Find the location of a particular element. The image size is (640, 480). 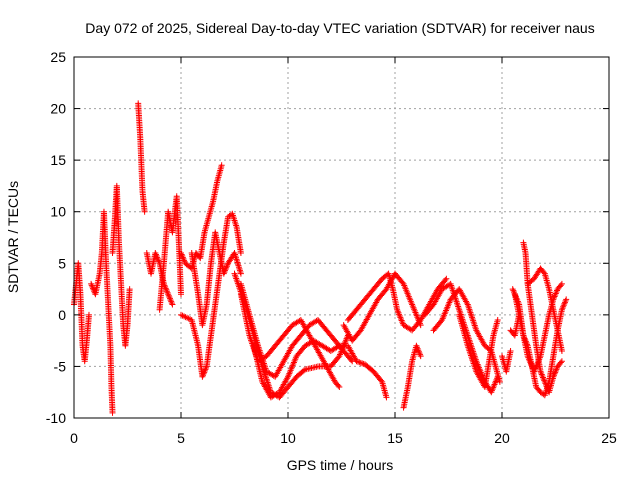

x-axis-label: GPS time / hours is located at coordinates (340, 465).